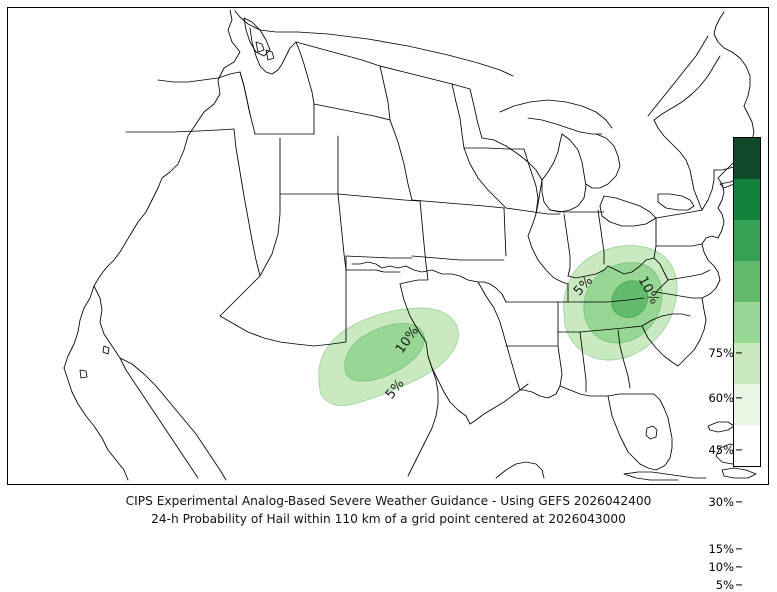 The height and width of the screenshot is (592, 777). I want to click on border-pa-ny, so click(679, 214).